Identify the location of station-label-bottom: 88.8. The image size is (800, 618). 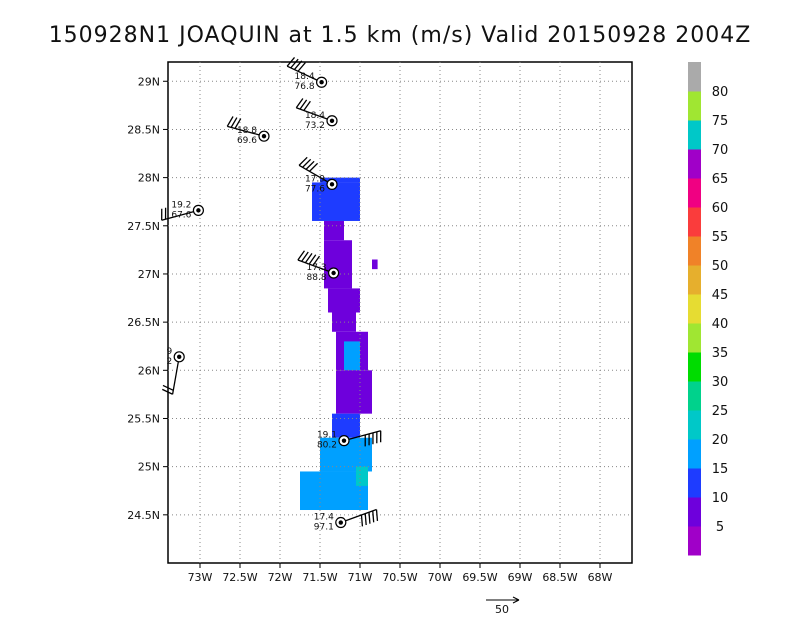
(317, 278).